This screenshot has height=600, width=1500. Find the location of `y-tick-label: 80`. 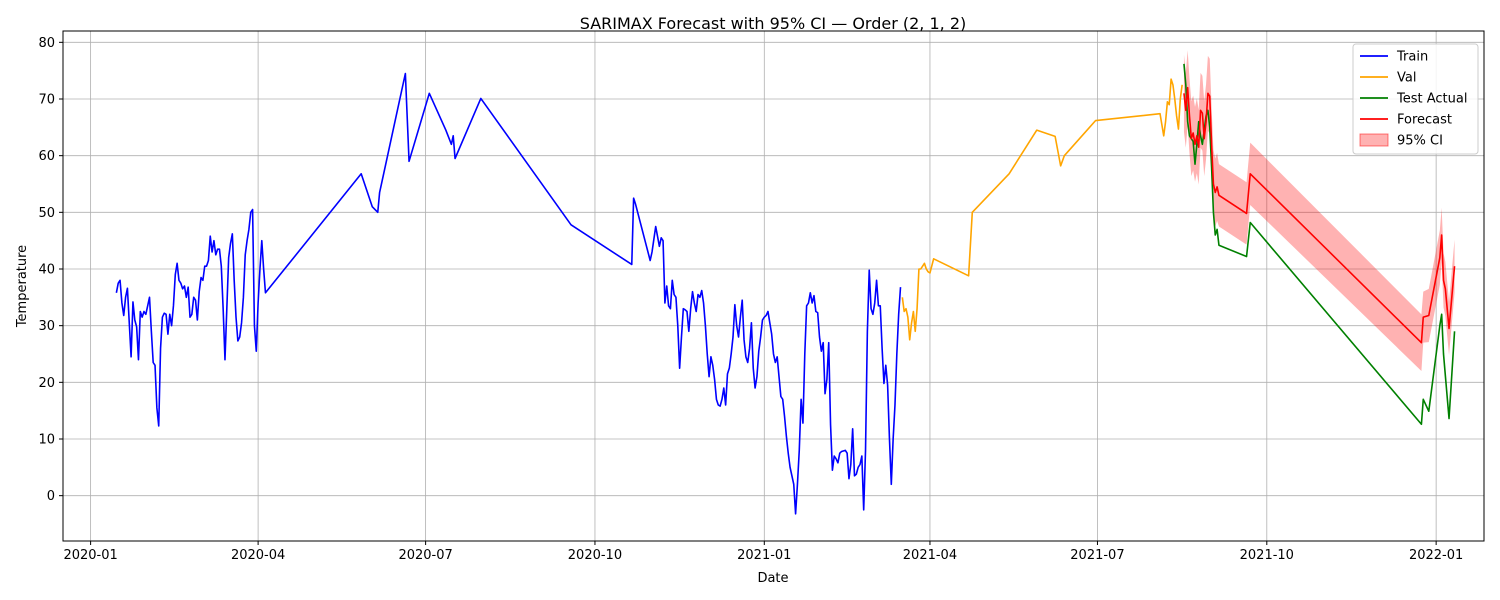

y-tick-label: 80 is located at coordinates (46, 43).